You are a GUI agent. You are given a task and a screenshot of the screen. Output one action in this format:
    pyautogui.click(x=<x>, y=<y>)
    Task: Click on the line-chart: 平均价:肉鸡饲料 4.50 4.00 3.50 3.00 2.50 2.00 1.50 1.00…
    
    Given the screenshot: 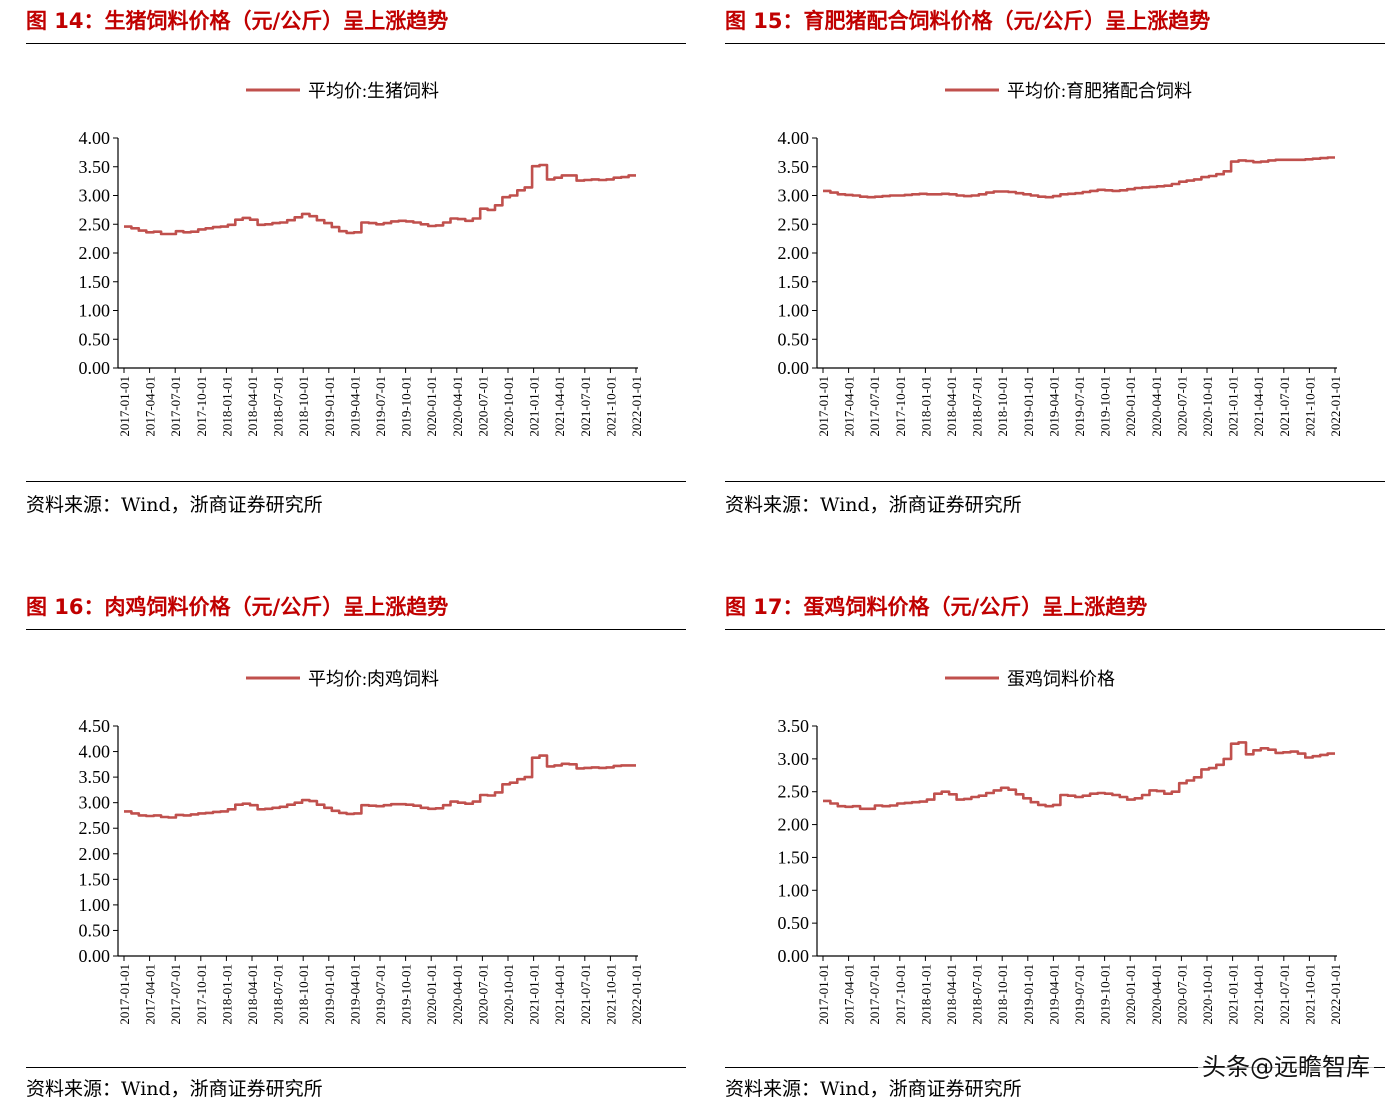 What is the action you would take?
    pyautogui.click(x=362, y=847)
    